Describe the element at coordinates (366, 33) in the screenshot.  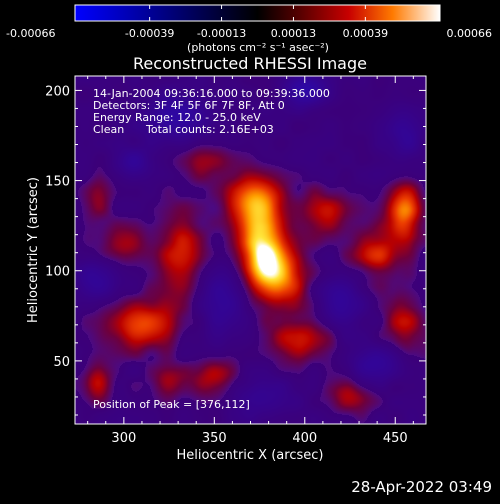
I see `colorbar-tick-label: 0.00039` at that location.